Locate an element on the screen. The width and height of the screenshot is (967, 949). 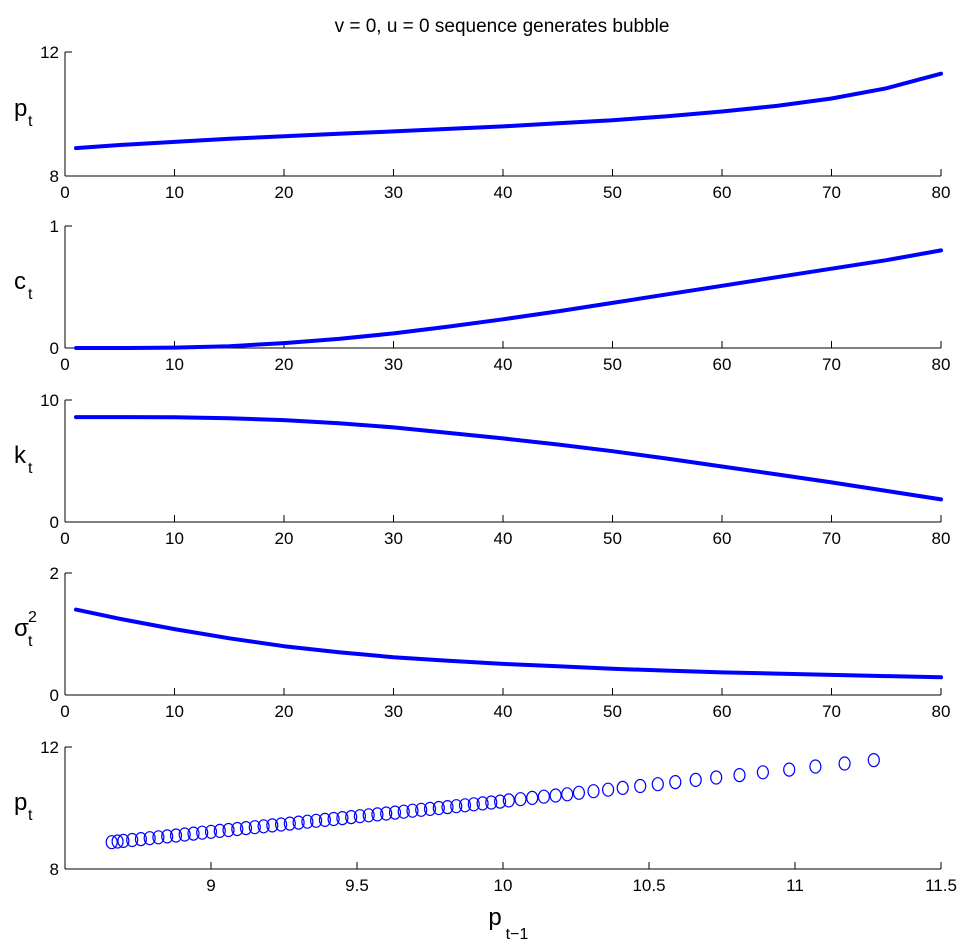
y-axis-label: c is located at coordinates (20, 281).